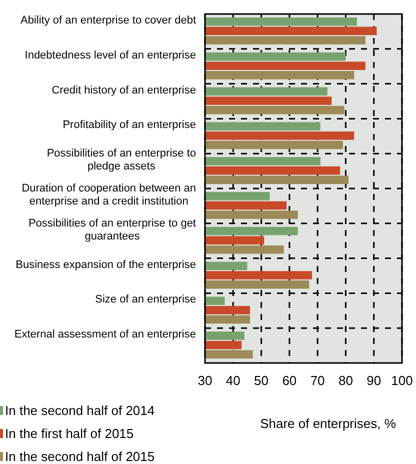 This screenshot has width=416, height=464. Describe the element at coordinates (233, 380) in the screenshot. I see `x-tick-label: 40` at that location.